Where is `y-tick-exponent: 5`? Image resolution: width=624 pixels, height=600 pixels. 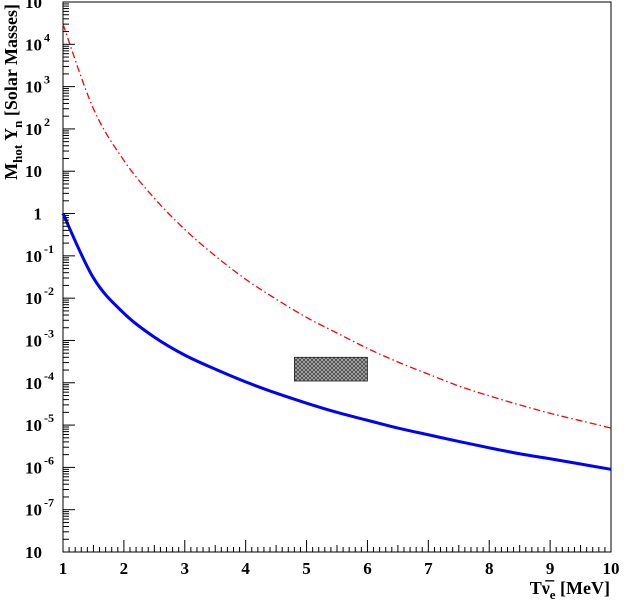 y-tick-exponent: 5 is located at coordinates (47, 1).